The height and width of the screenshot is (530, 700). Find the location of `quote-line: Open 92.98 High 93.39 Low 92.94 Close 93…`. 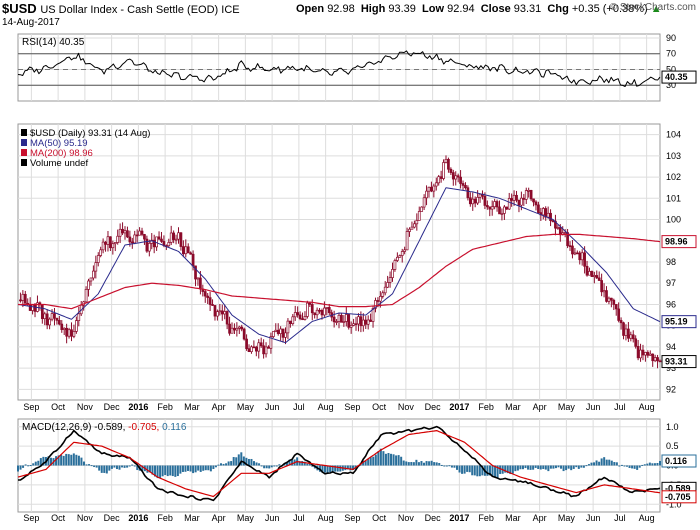

quote-line: Open 92.98 High 93.39 Low 92.94 Close 93… is located at coordinates (479, 9).